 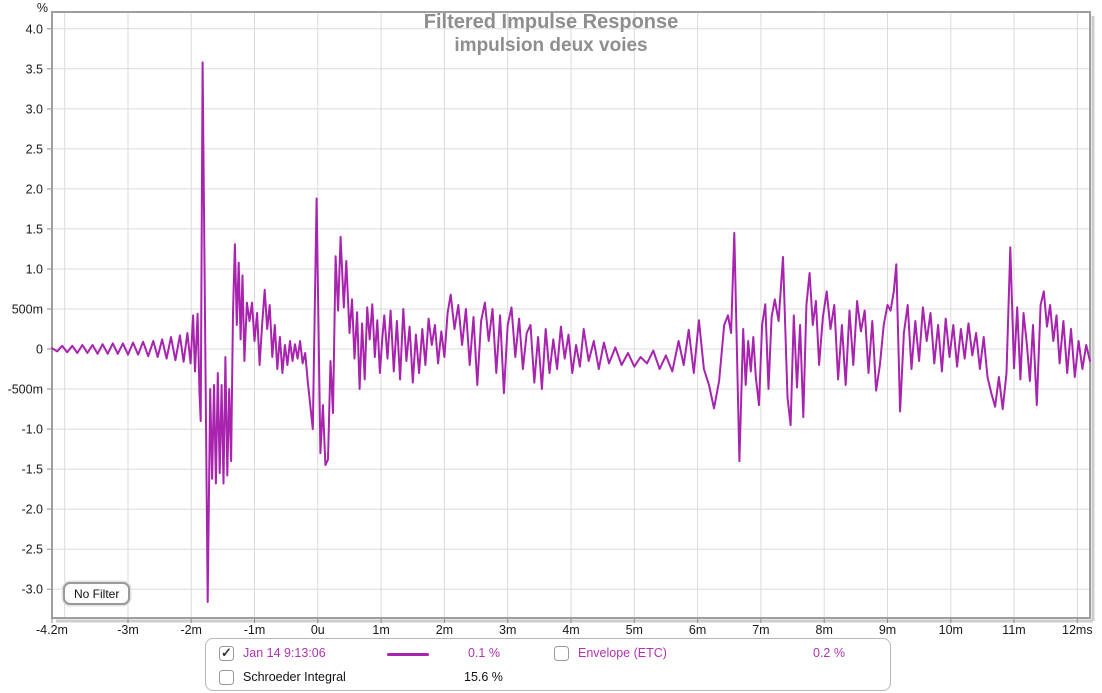 What do you see at coordinates (622, 653) in the screenshot?
I see `envelope-label: Envelope (ETC)` at bounding box center [622, 653].